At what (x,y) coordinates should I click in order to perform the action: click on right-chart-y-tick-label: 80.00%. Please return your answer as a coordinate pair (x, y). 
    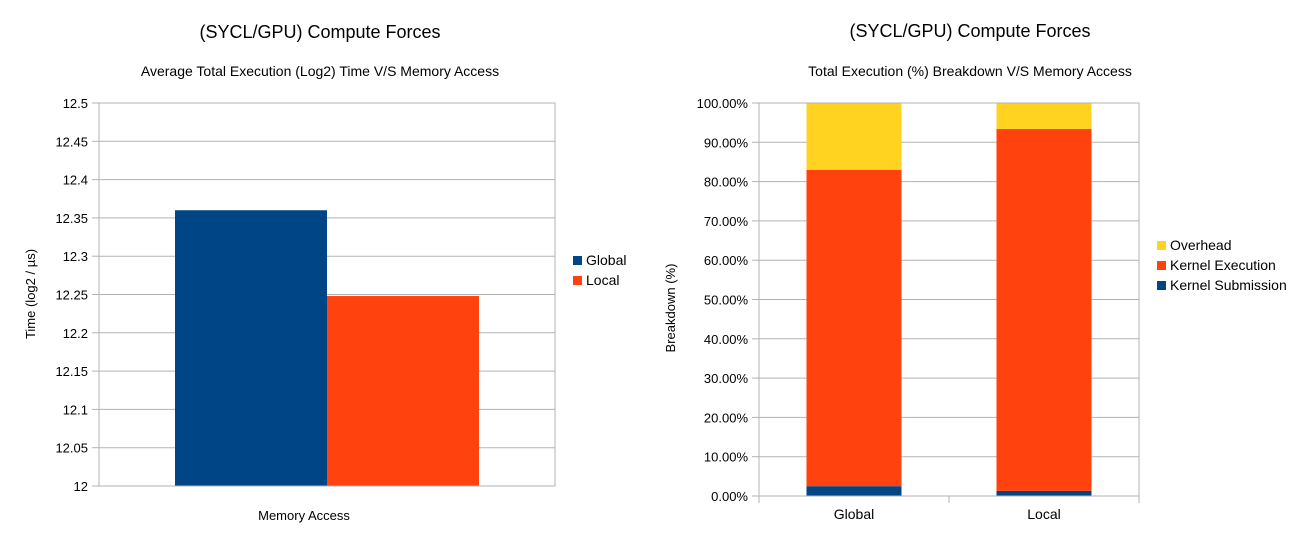
    Looking at the image, I should click on (726, 182).